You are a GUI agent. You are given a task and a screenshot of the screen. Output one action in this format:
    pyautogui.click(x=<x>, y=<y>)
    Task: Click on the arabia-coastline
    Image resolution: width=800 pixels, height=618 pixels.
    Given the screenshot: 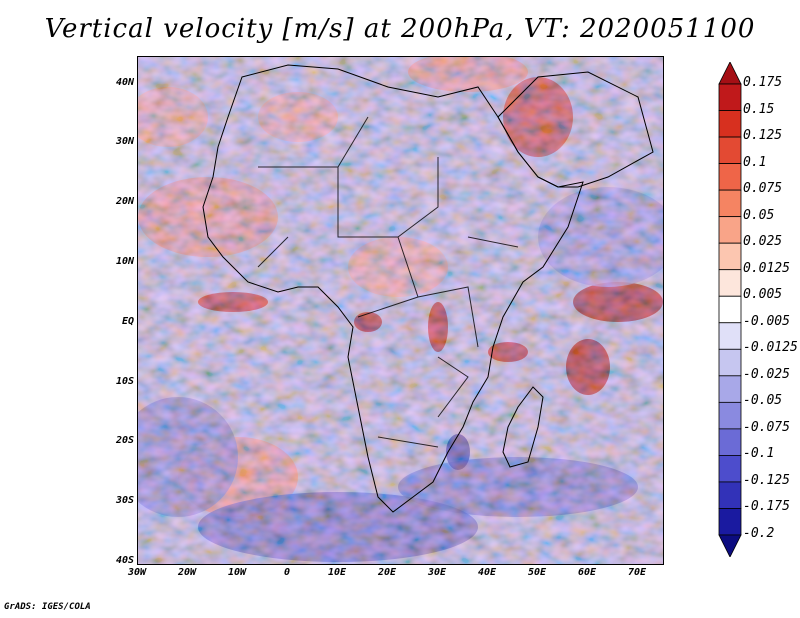 What is the action you would take?
    pyautogui.click(x=575, y=129)
    